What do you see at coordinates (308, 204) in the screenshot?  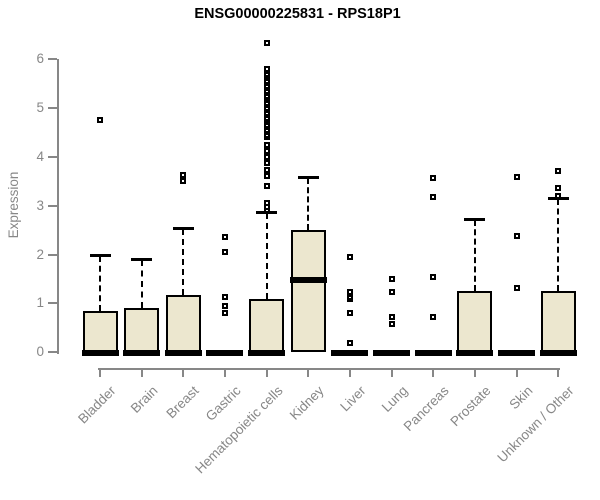 I see `whisker-kidney` at bounding box center [308, 204].